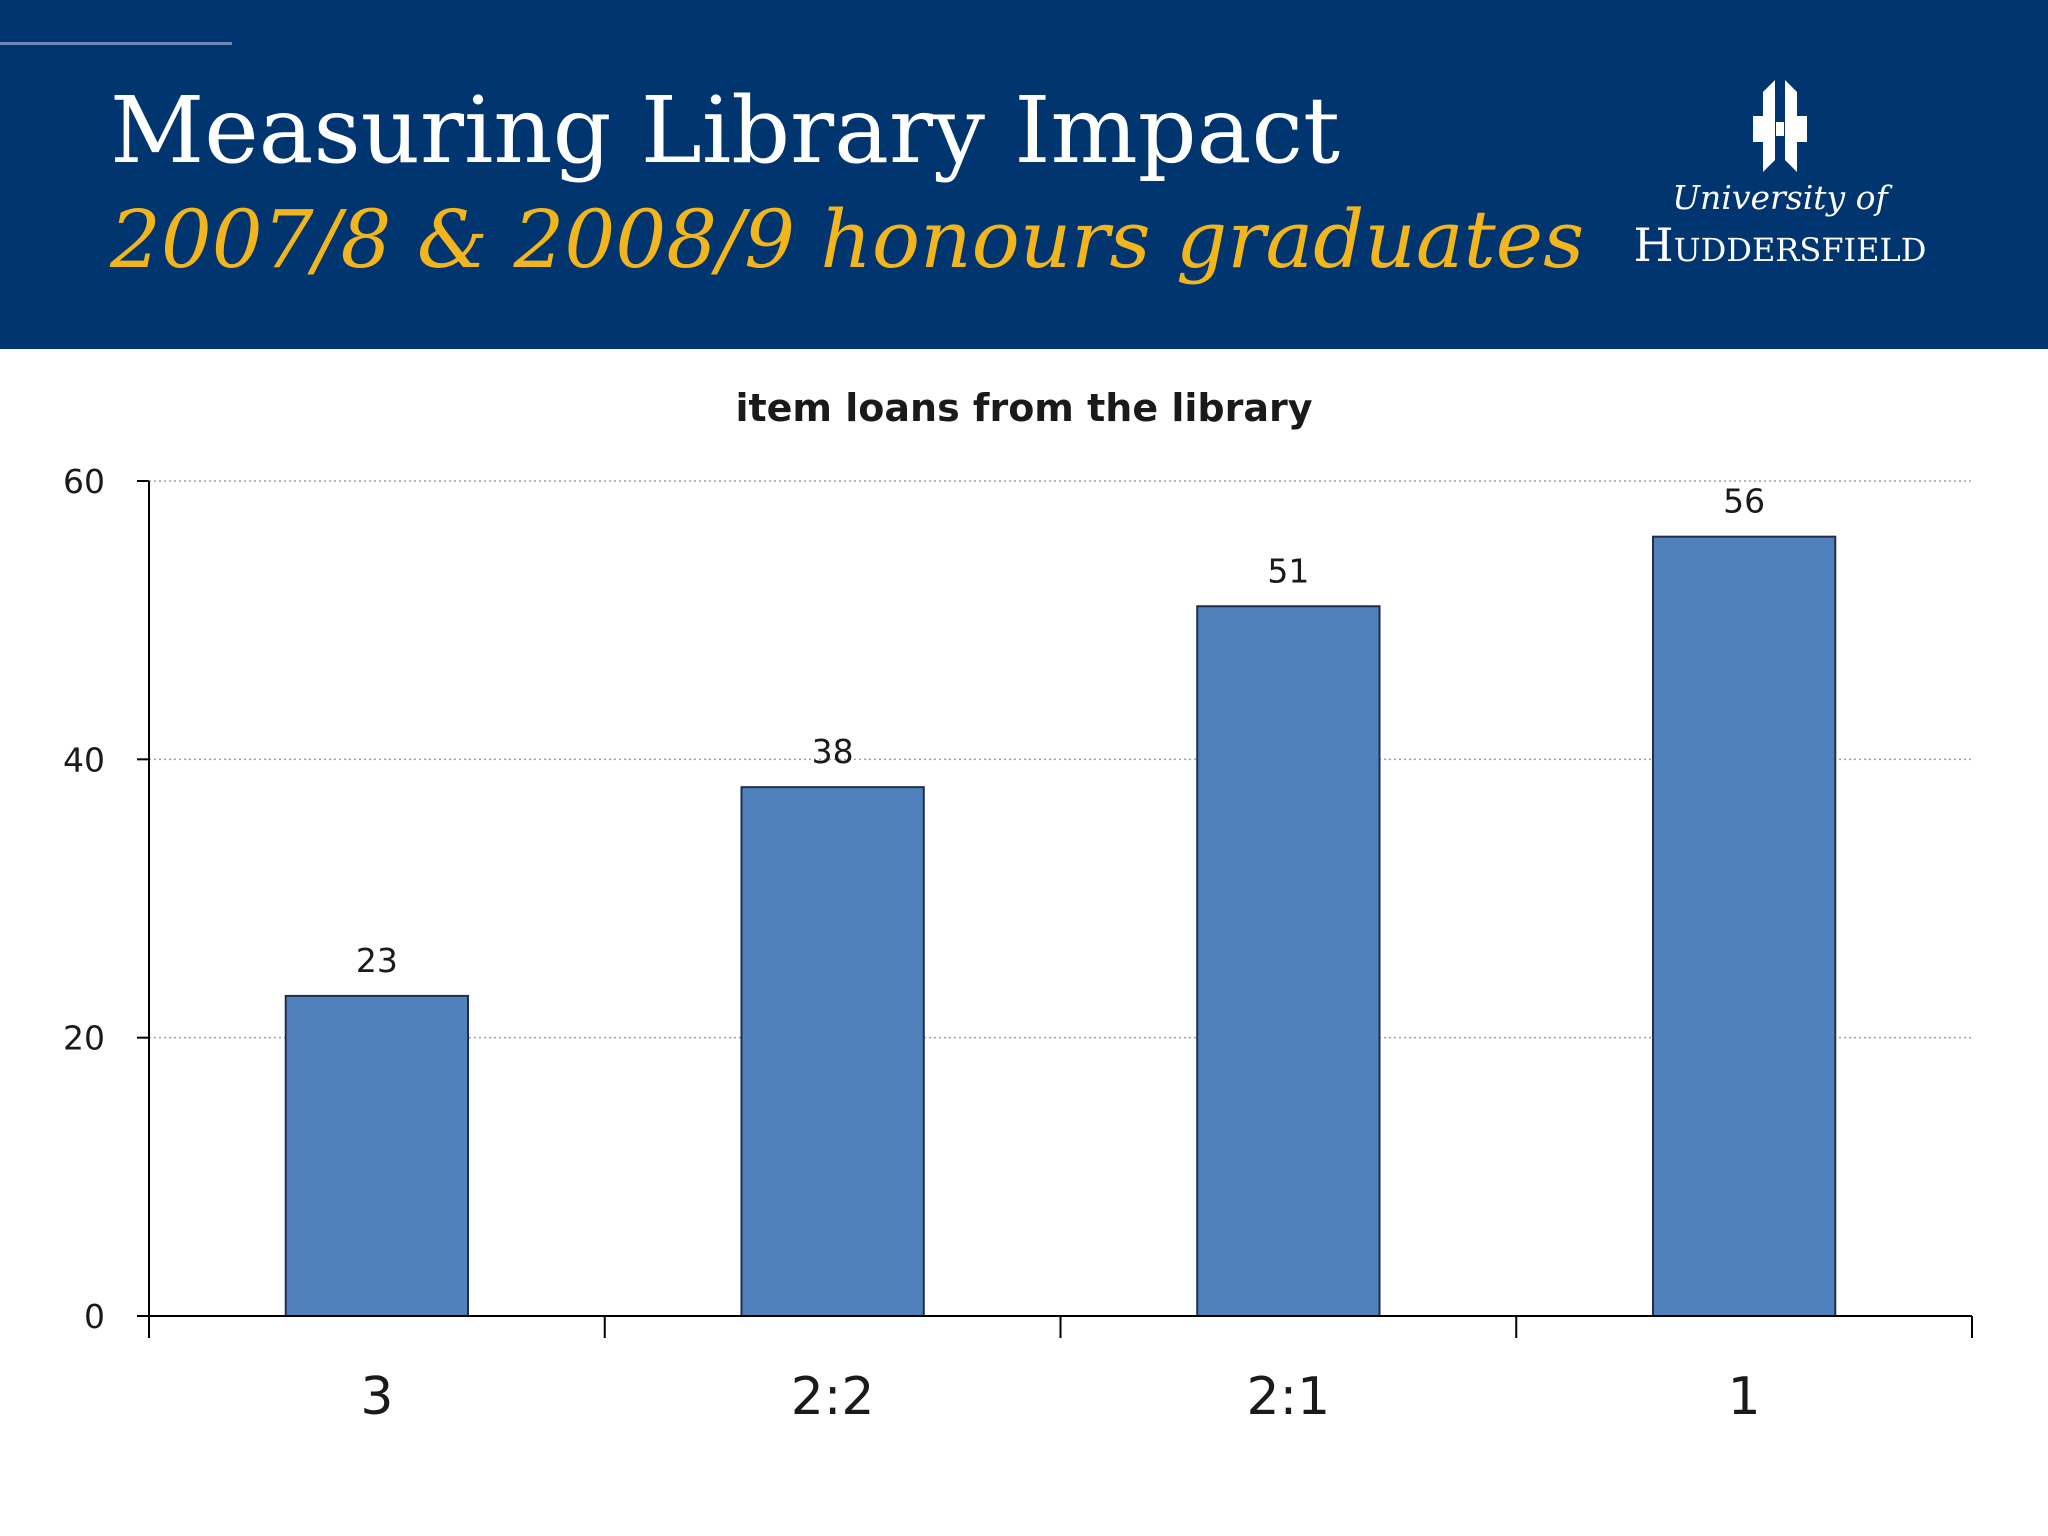  What do you see at coordinates (1744, 501) in the screenshot?
I see `data-label: 56` at bounding box center [1744, 501].